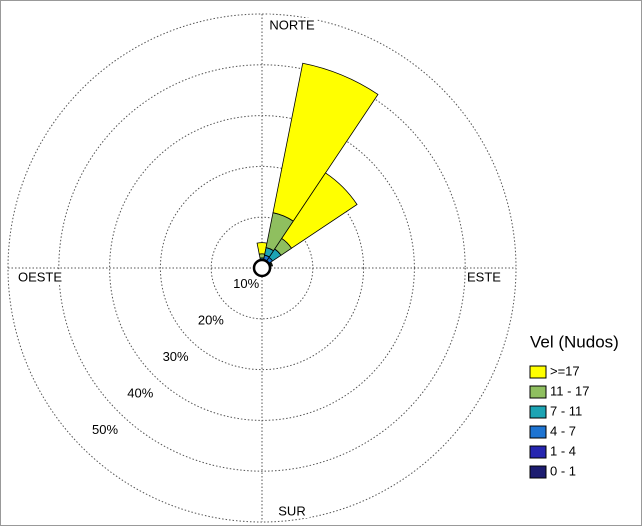 This screenshot has height=526, width=642. I want to click on legend-label: 4 - 7, so click(563, 430).